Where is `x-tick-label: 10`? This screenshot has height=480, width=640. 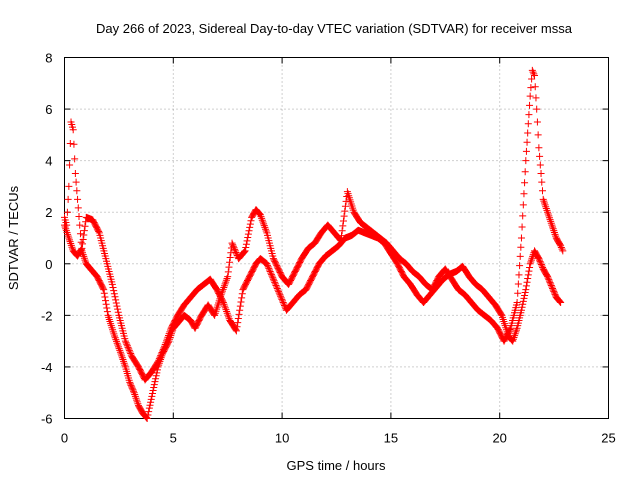
x-tick-label: 10 is located at coordinates (282, 438).